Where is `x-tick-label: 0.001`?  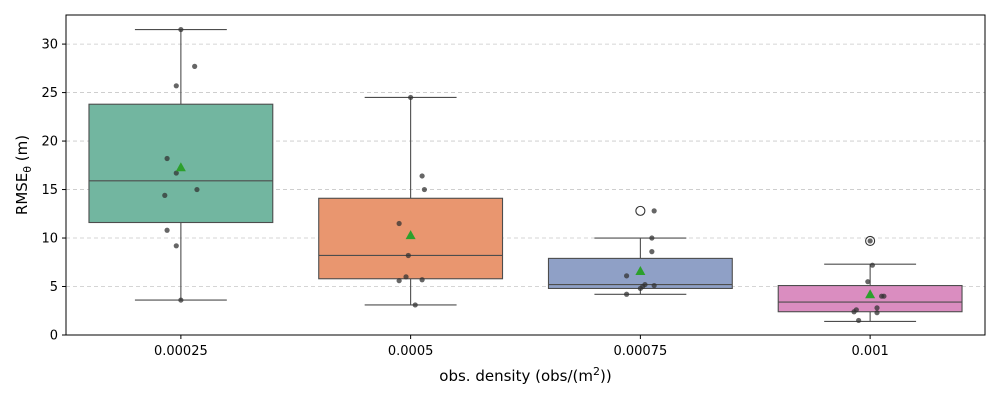 x-tick-label: 0.001 is located at coordinates (870, 351).